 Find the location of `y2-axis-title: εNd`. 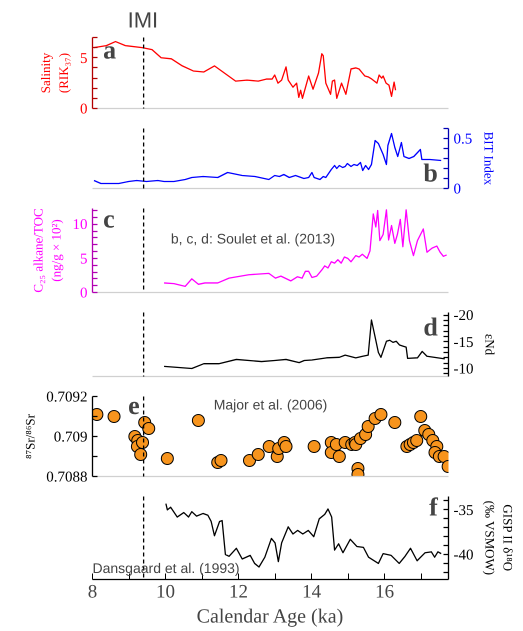

y2-axis-title: εNd is located at coordinates (490, 345).